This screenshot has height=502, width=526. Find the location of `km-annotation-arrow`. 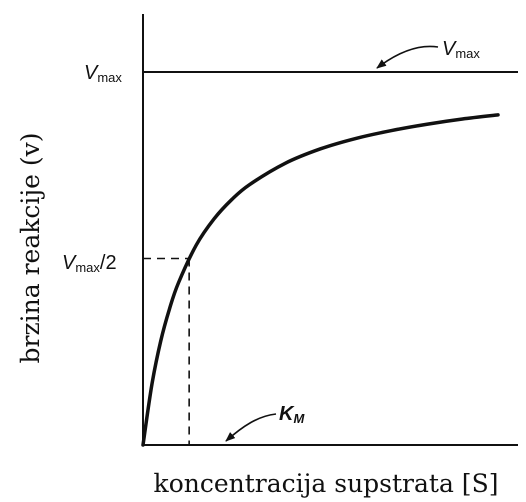

km-annotation-arrow is located at coordinates (251, 427).